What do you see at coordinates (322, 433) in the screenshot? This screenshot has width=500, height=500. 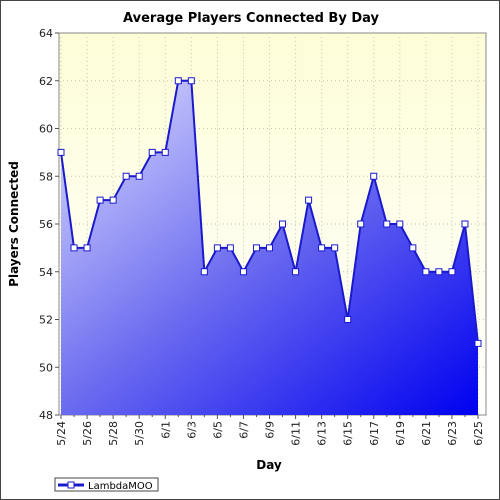 I see `x-tick-label: 6/13` at bounding box center [322, 433].